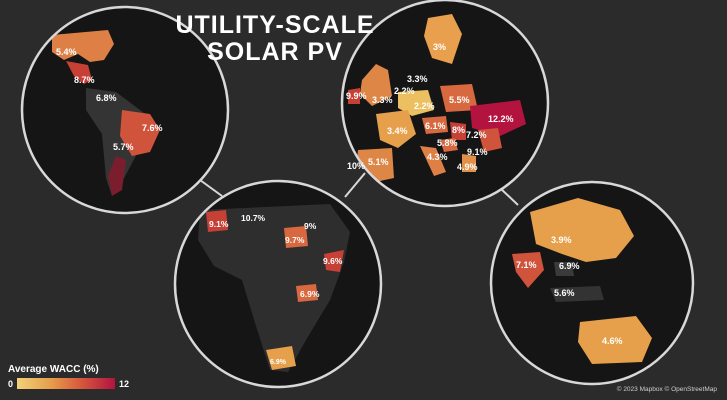  I want to click on colombia-label: 6.8%, so click(106, 98).